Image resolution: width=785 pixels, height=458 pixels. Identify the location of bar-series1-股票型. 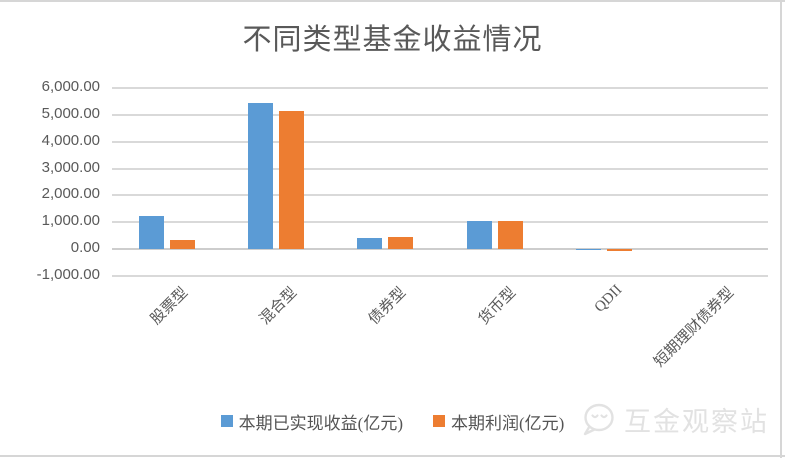
(151, 232).